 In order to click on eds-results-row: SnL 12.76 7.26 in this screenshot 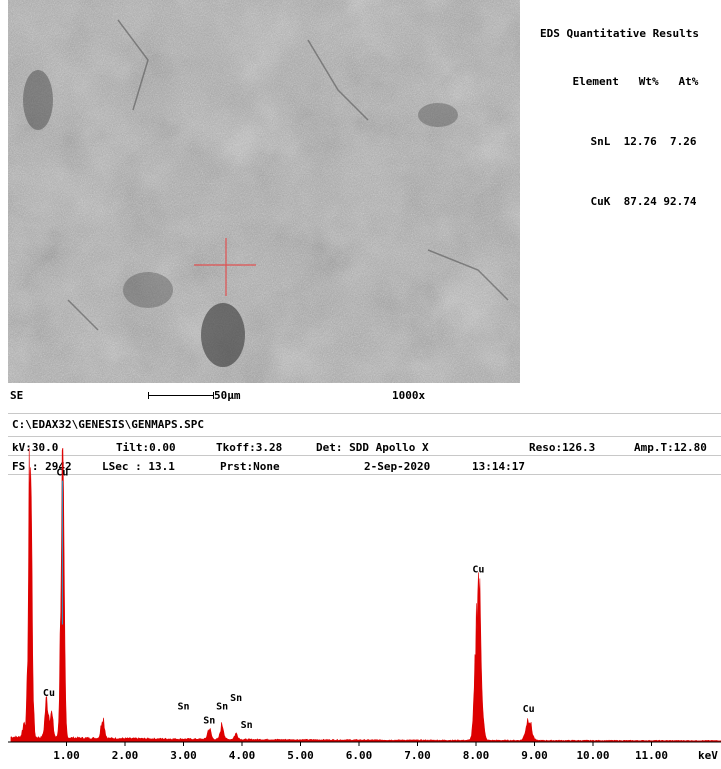, I will do `click(643, 141)`.